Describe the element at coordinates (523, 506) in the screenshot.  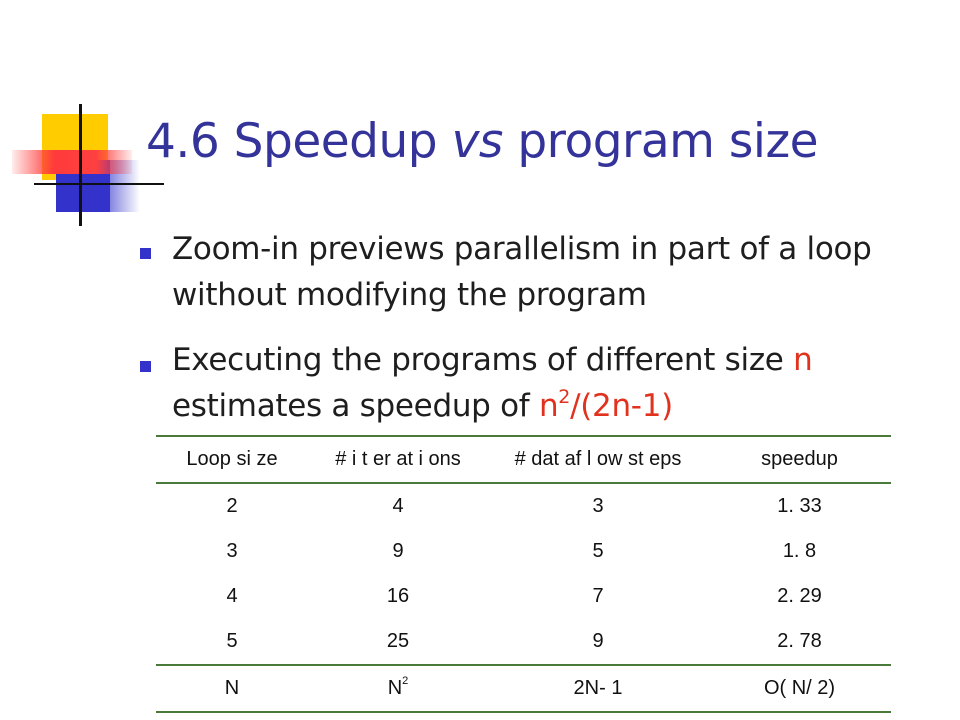
I see `table-row: 2 4 3 1. 33` at that location.